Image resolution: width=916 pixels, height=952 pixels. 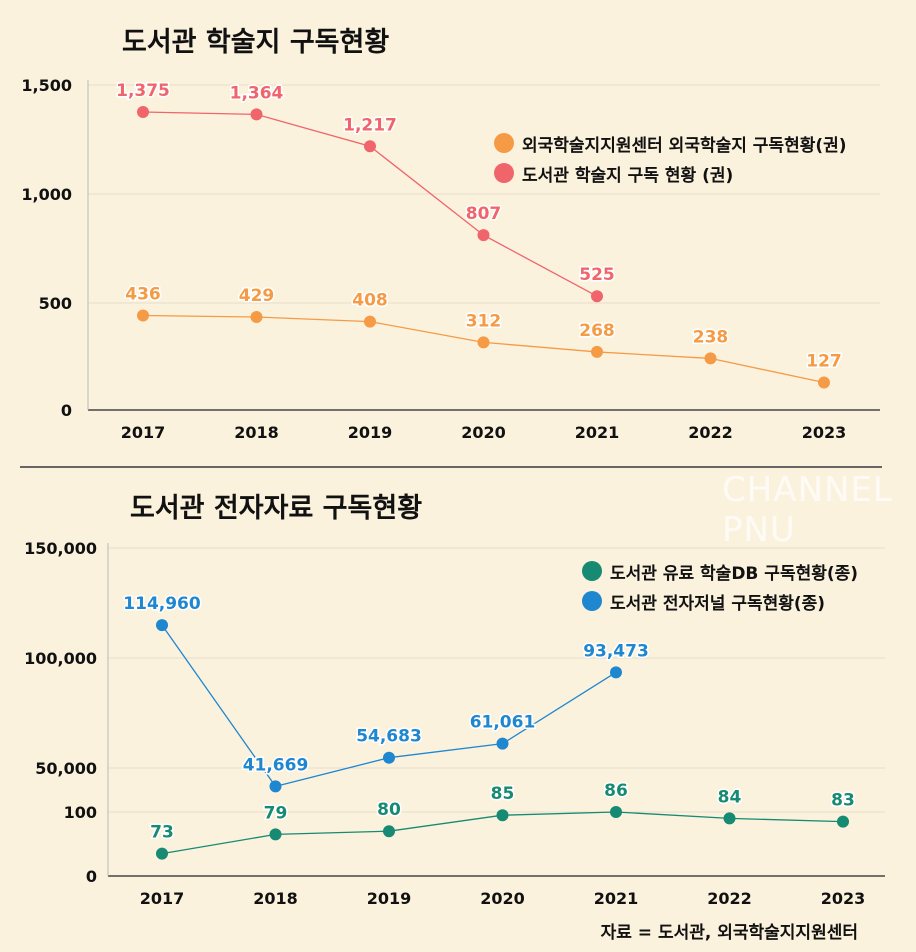 What do you see at coordinates (730, 797) in the screenshot?
I see `data-label: 84` at bounding box center [730, 797].